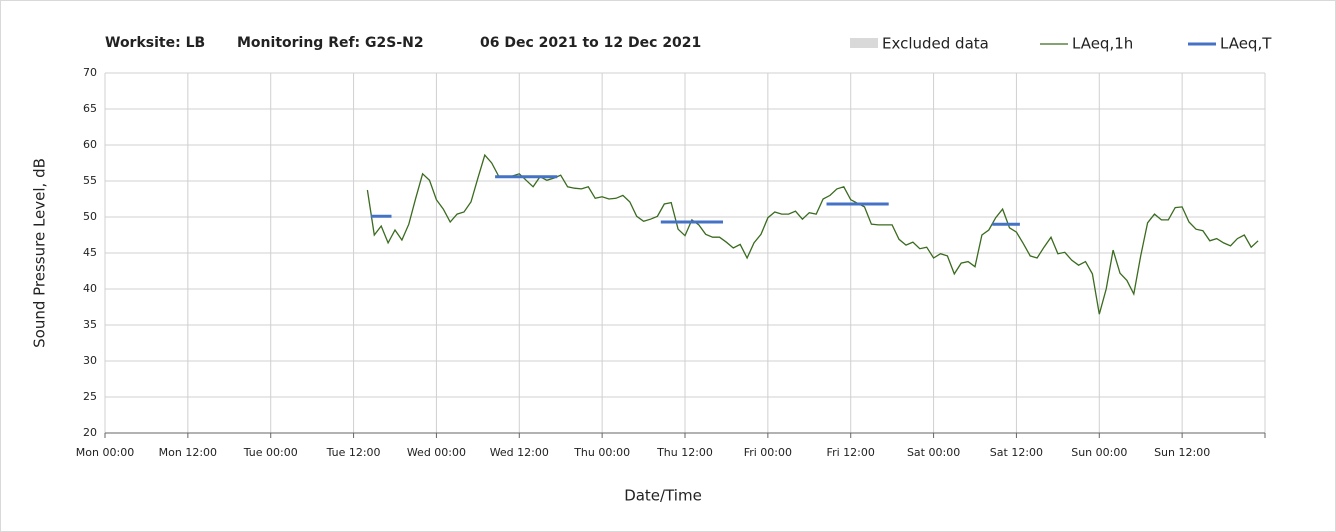 The image size is (1336, 532). I want to click on x-tick-label: Fri 00:00, so click(768, 452).